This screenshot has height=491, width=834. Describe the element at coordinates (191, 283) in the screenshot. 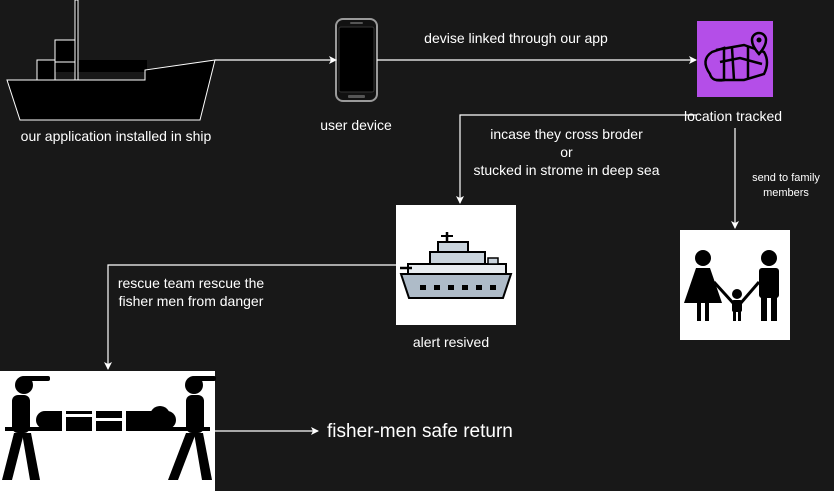

I see `rescue-line1: rescue team rescue the` at that location.